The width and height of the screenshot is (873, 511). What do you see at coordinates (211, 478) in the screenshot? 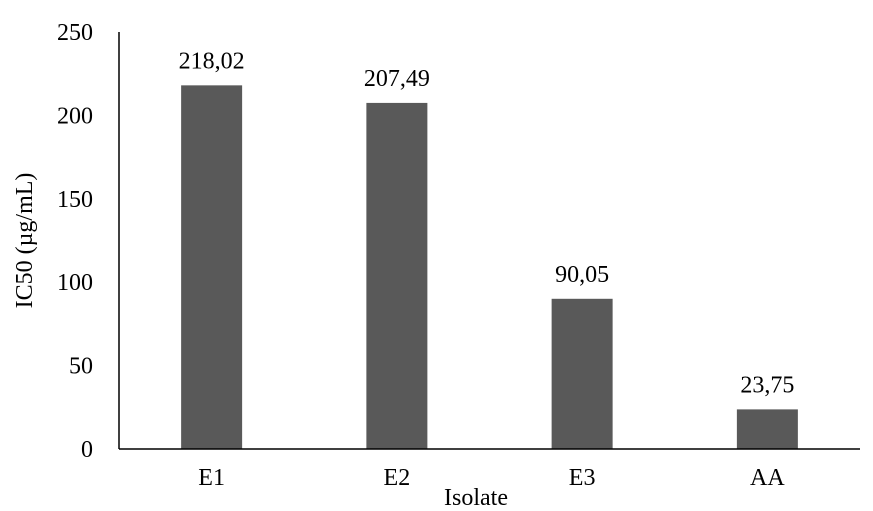
I see `x-tick-label-e1: E1` at bounding box center [211, 478].